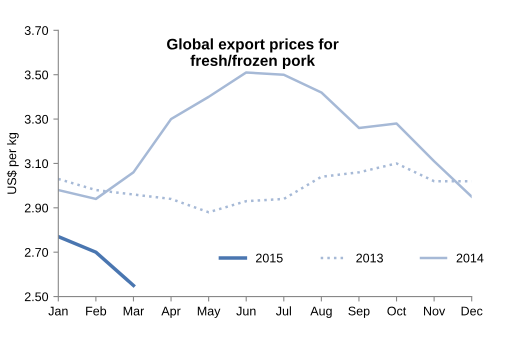 The image size is (530, 337). Describe the element at coordinates (36, 30) in the screenshot. I see `y-tick-label: 3.70` at that location.